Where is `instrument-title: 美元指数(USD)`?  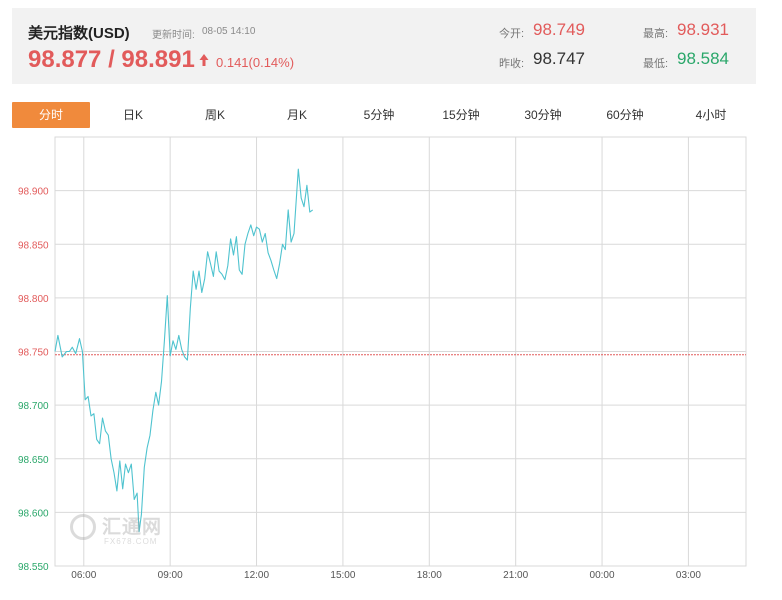 instrument-title: 美元指数(USD) is located at coordinates (79, 33).